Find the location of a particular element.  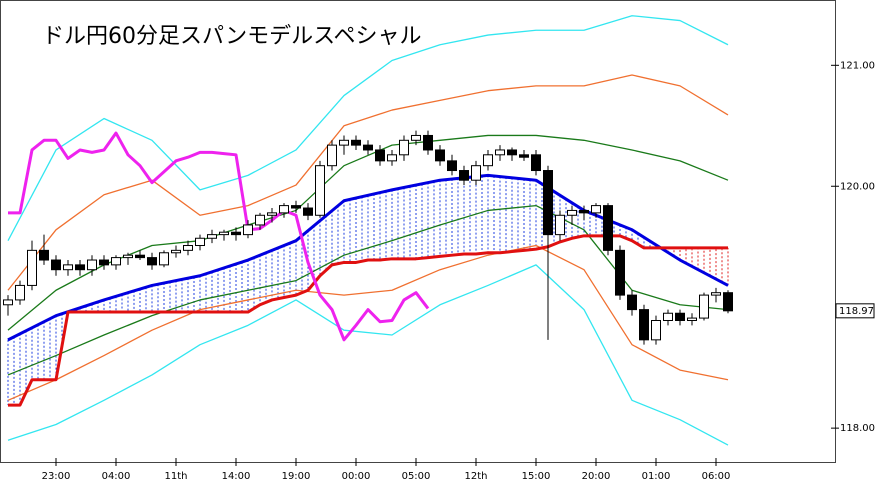

chart-title: ドル円60分足スパンモデルスペシャル is located at coordinates (232, 36).